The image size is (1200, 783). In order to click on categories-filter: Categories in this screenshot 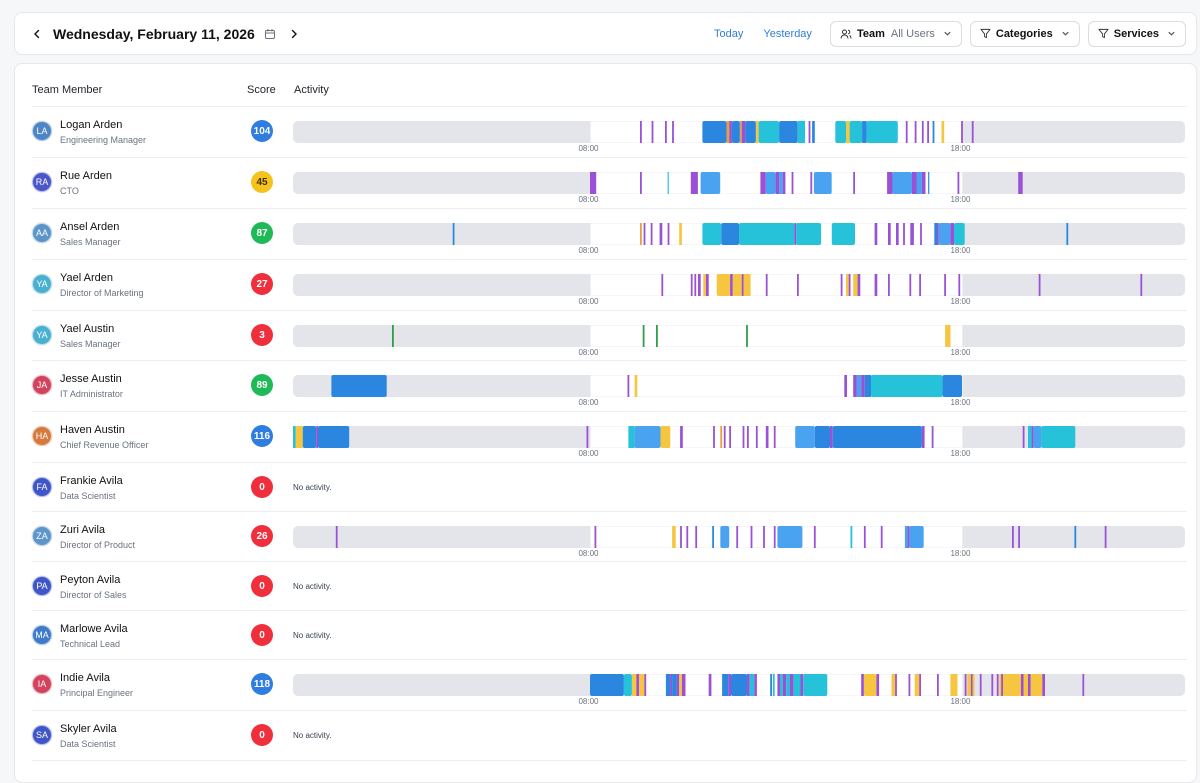, I will do `click(1024, 33)`.